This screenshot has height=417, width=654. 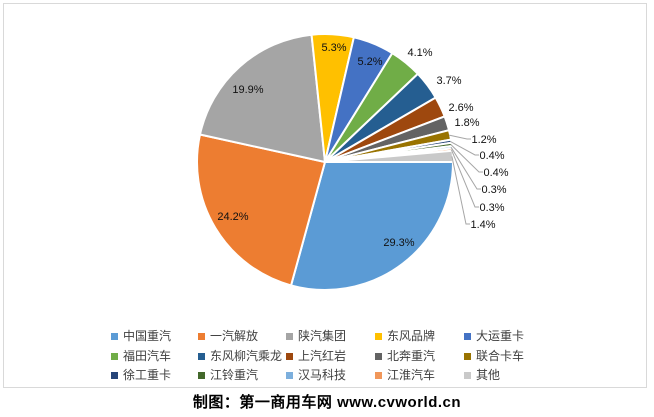 I want to click on percent-label: 5.3%, so click(x=333, y=48).